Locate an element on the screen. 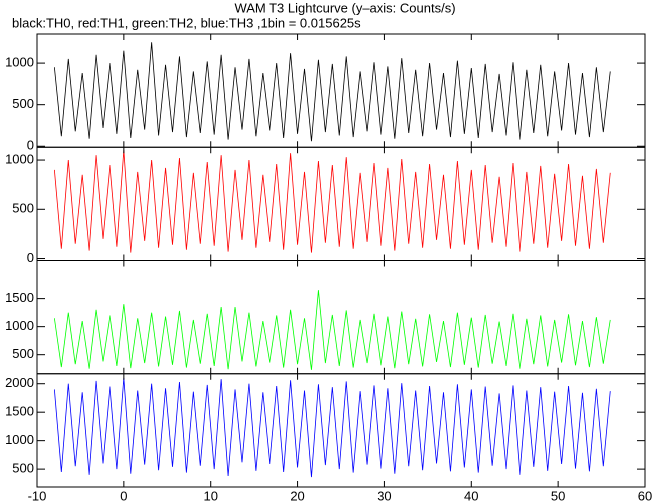  x-tick-label: 50 is located at coordinates (558, 495).